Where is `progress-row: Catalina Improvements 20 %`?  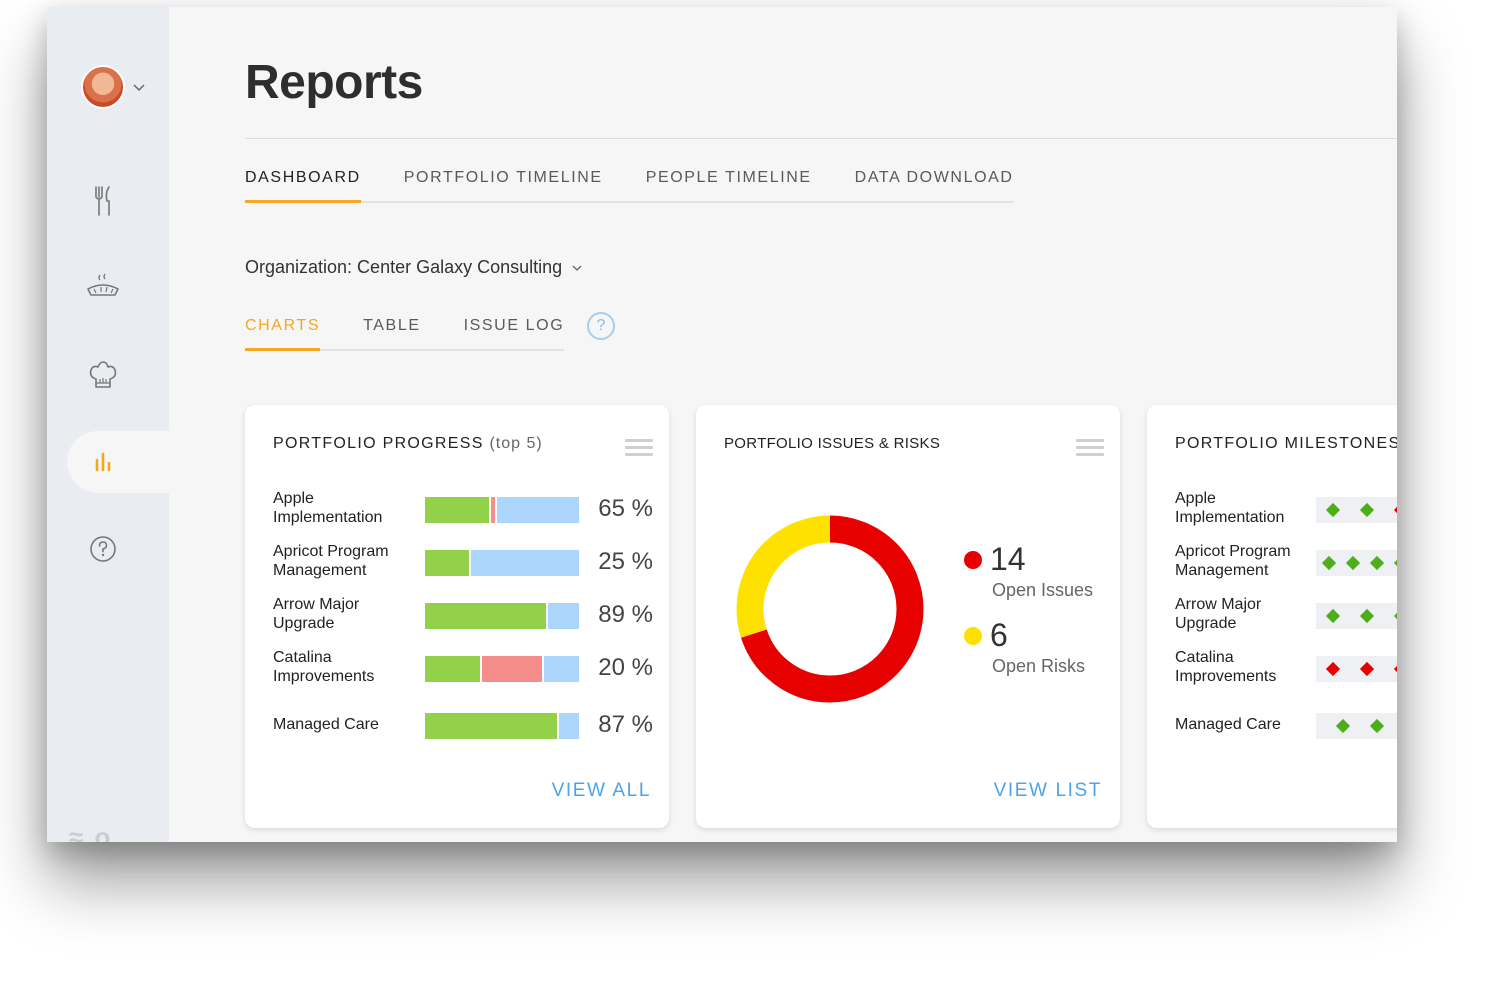
progress-row: Catalina Improvements 20 % is located at coordinates (463, 668).